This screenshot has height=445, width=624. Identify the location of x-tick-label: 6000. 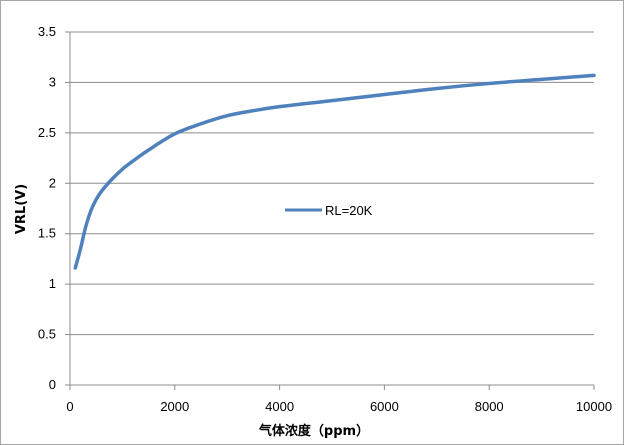
(384, 406).